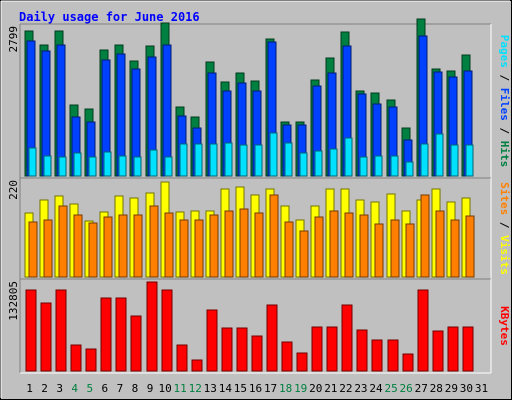 This screenshot has width=512, height=400. Describe the element at coordinates (504, 326) in the screenshot. I see `legend-label: KBytes` at that location.